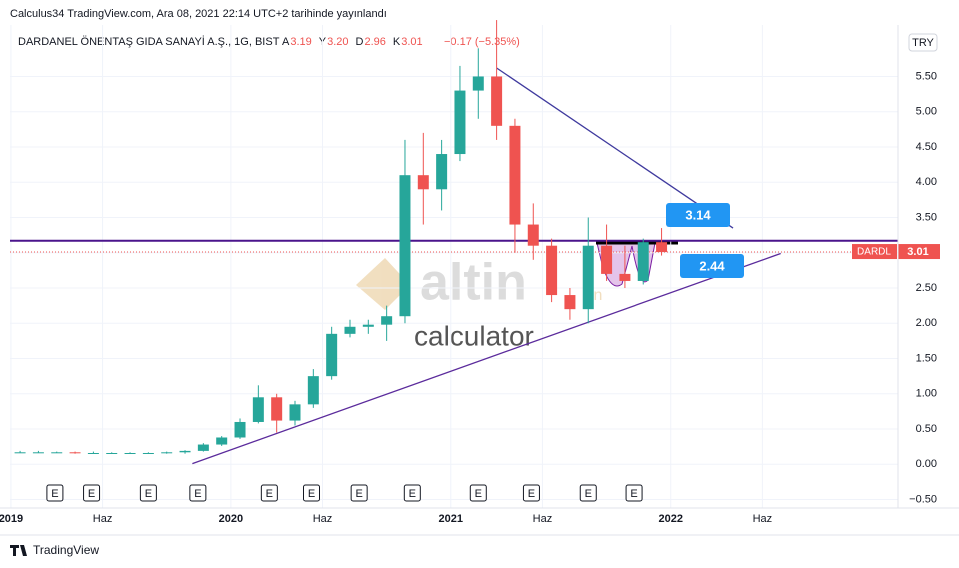 The width and height of the screenshot is (959, 568). Describe the element at coordinates (473, 283) in the screenshot. I see `watermark-brand: altin` at that location.